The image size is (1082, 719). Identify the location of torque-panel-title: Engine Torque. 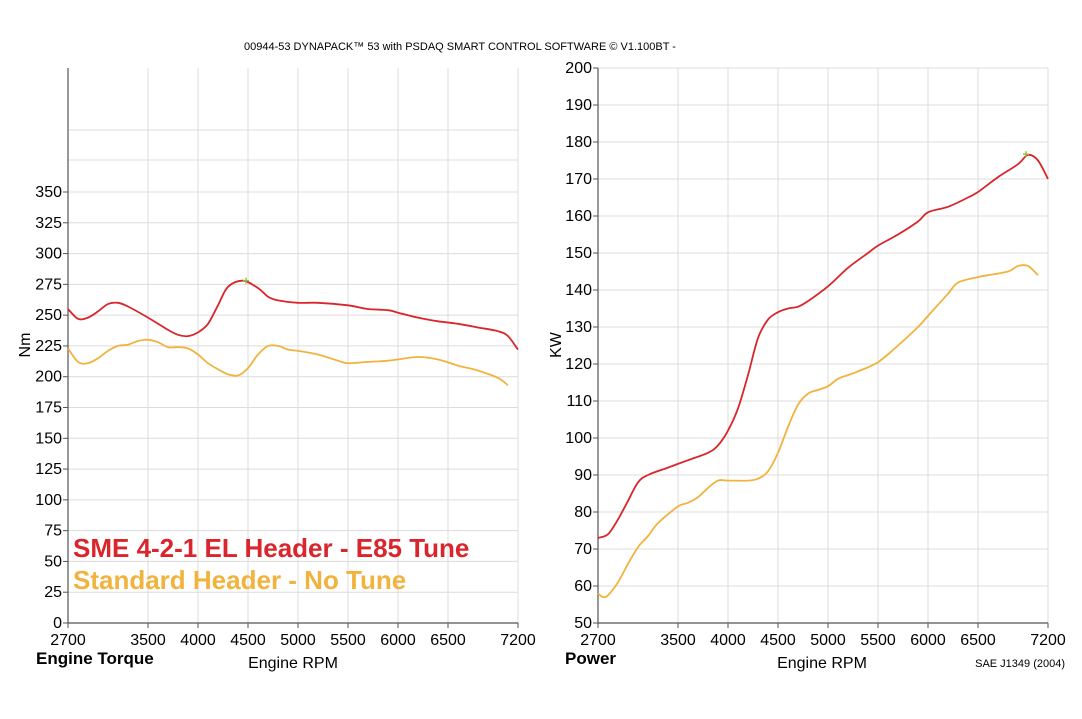
(95, 658).